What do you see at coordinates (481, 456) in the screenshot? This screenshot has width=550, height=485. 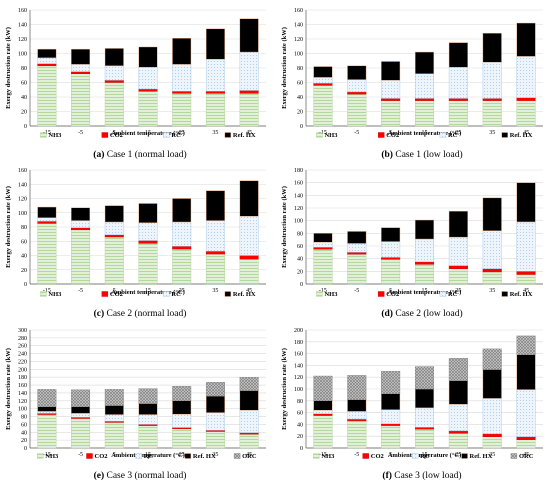 I see `legend-label: Ref. HX` at bounding box center [481, 456].